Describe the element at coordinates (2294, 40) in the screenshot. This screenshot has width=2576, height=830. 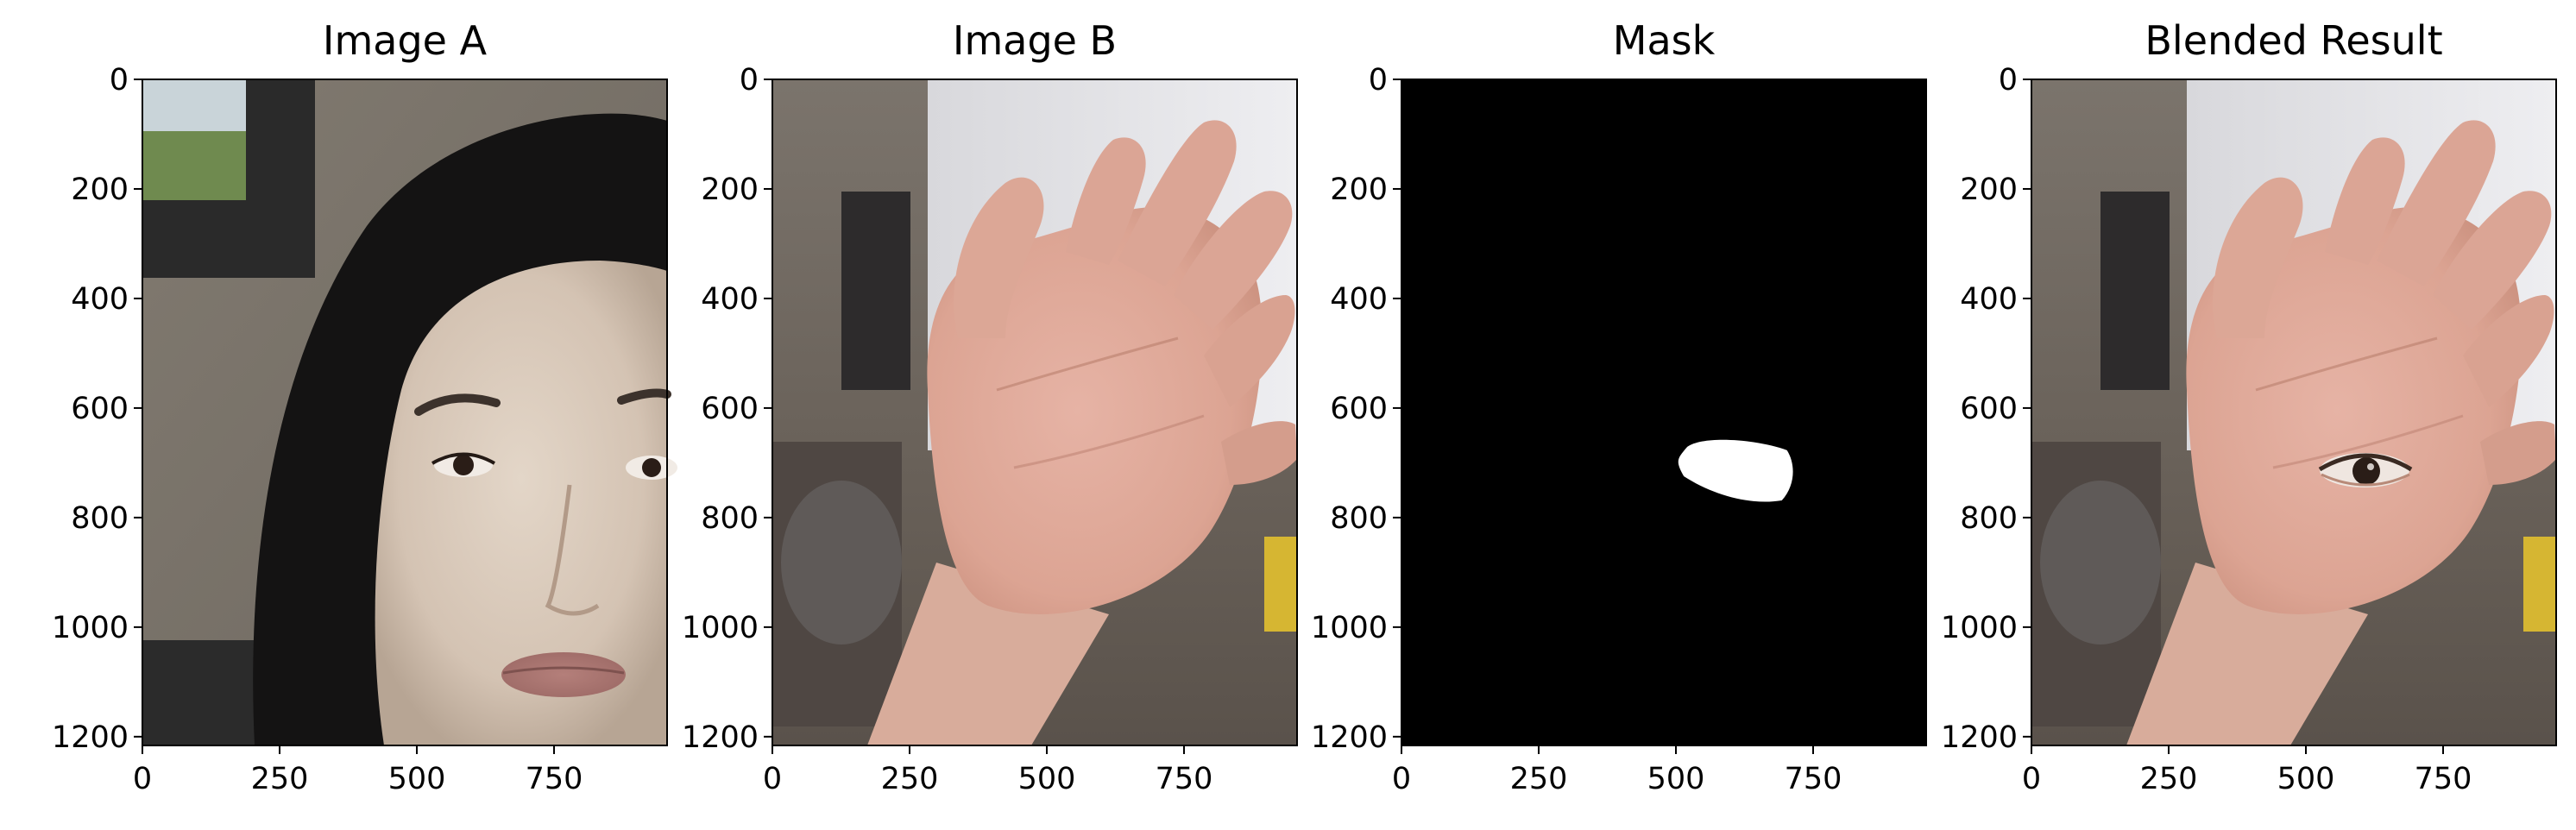
I see `panel-title: Blended Result` at that location.